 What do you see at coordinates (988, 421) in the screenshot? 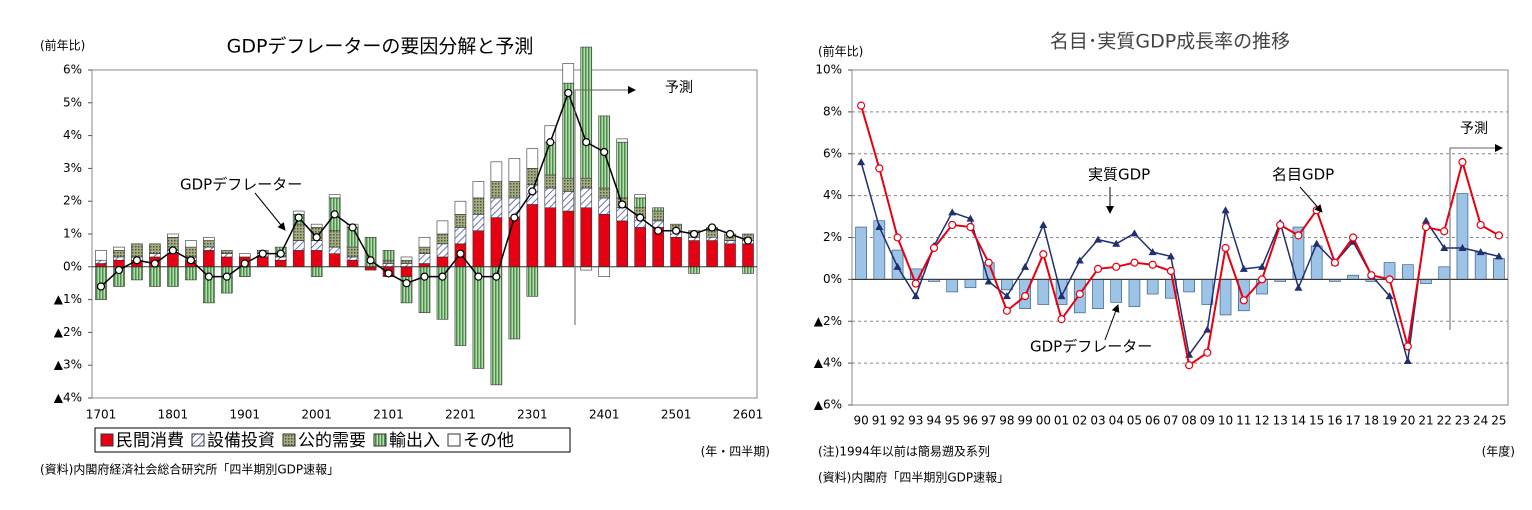
I see `x-tick-label: 97` at bounding box center [988, 421].